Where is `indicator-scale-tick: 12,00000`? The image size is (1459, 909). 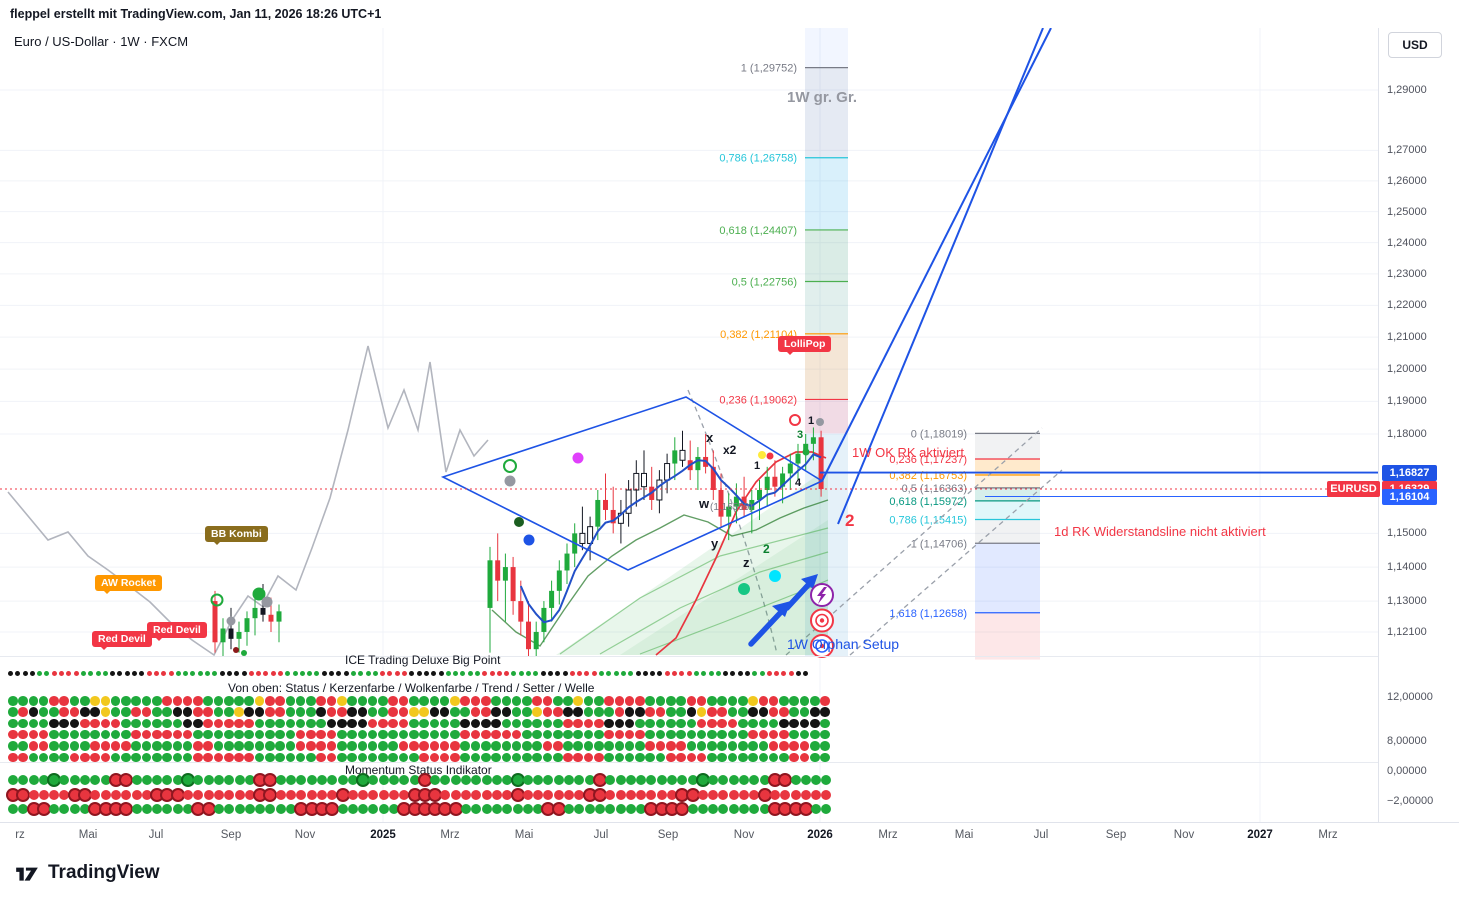 indicator-scale-tick: 12,00000 is located at coordinates (1410, 697).